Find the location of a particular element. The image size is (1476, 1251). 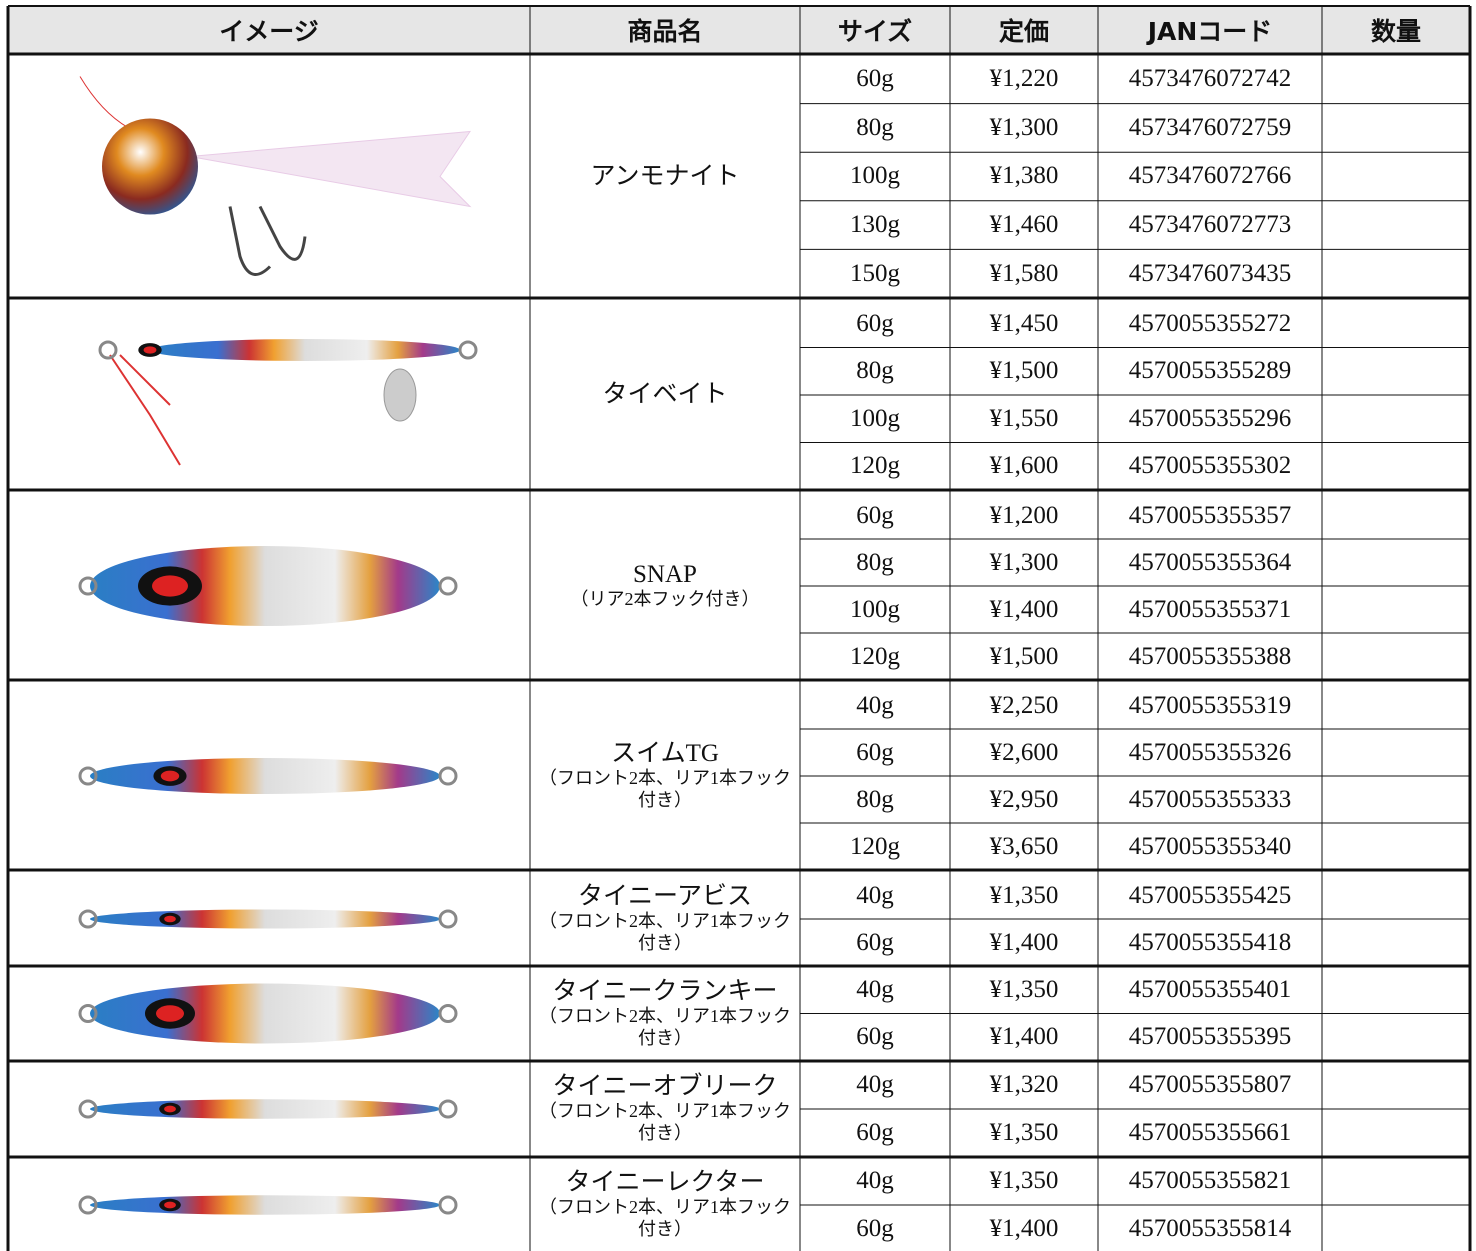

variant-jan: 4573476072742 is located at coordinates (1210, 79).